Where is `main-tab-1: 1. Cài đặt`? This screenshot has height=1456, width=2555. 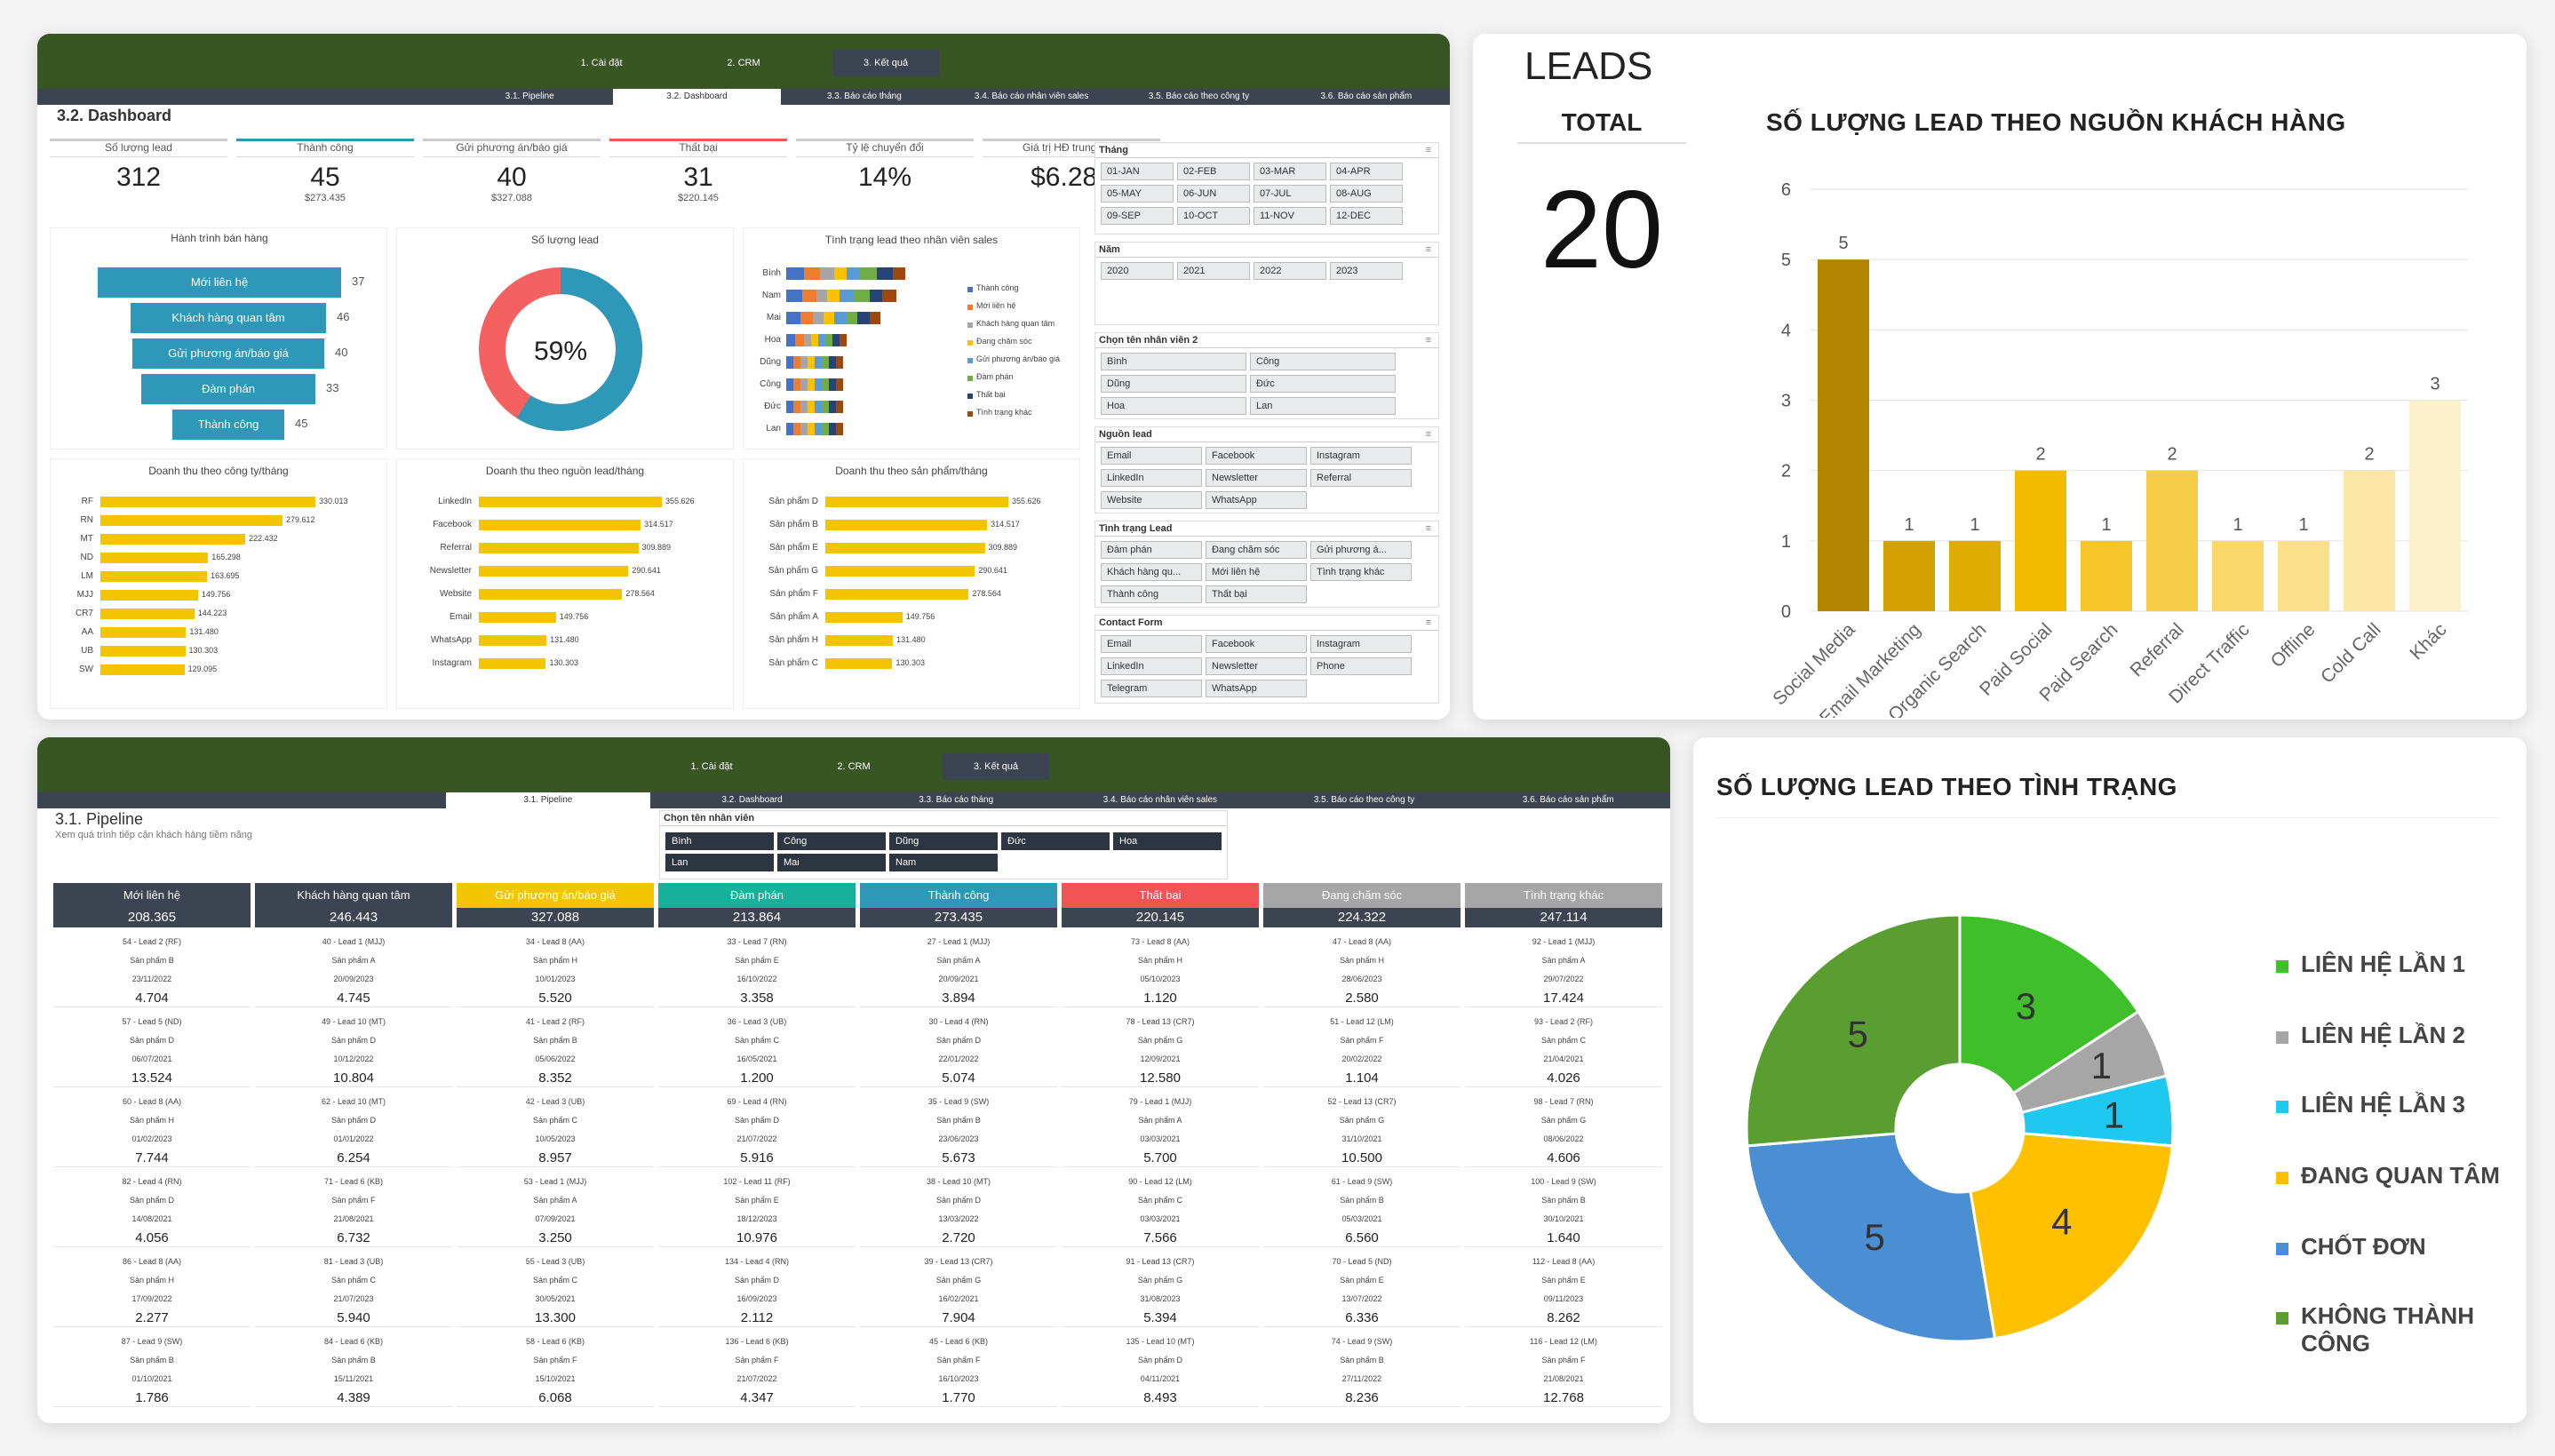 main-tab-1: 1. Cài đặt is located at coordinates (601, 63).